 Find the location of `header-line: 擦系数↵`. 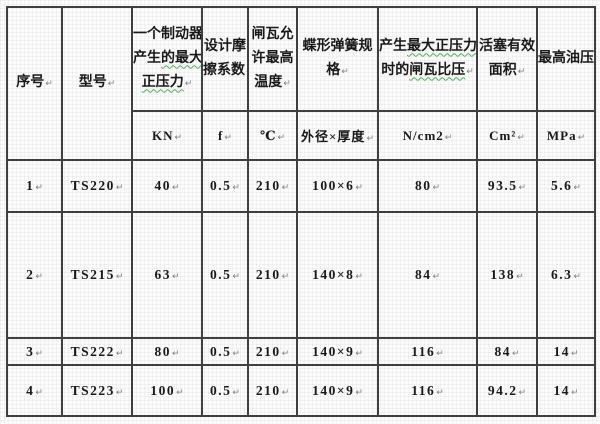

header-line: 擦系数↵ is located at coordinates (224, 71).